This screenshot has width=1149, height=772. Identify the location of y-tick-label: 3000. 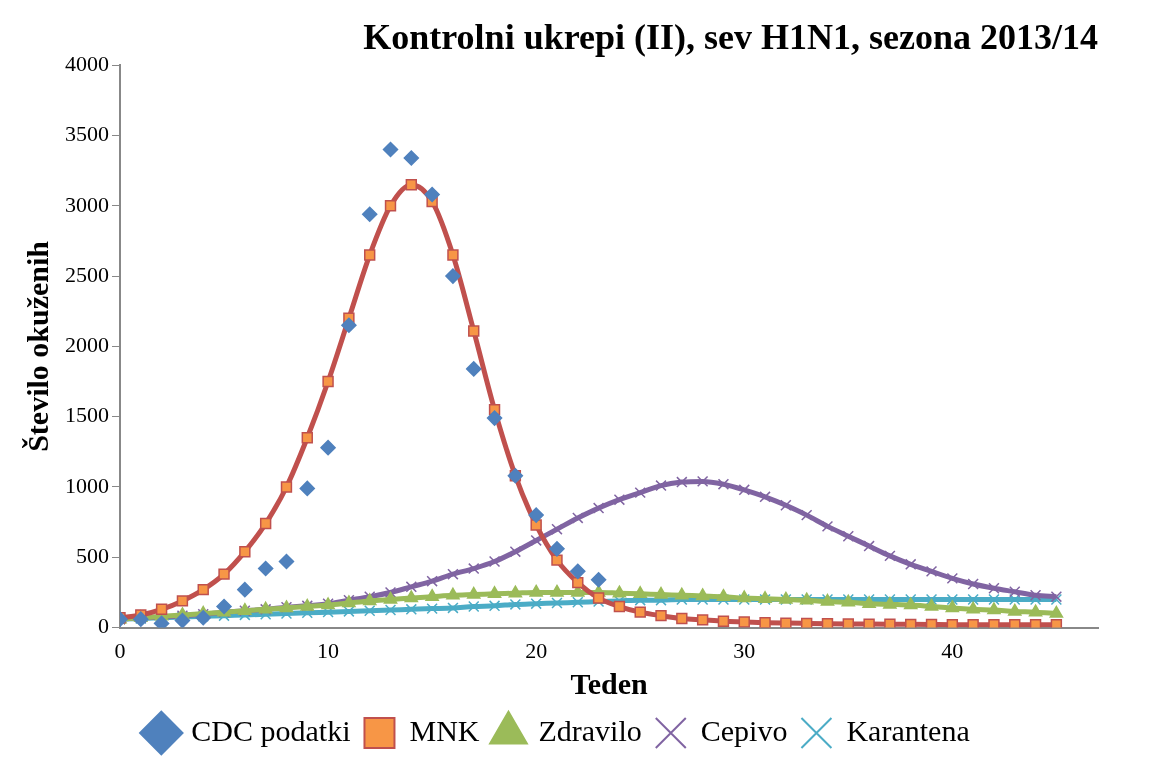
(87, 204).